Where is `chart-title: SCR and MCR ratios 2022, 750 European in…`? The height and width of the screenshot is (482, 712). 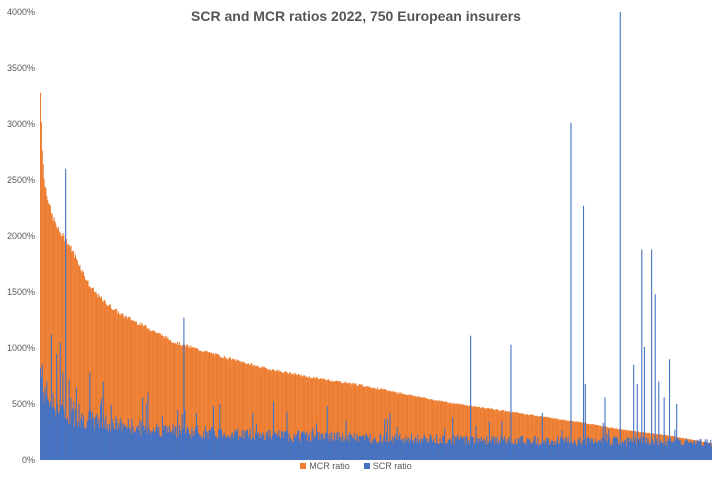 chart-title: SCR and MCR ratios 2022, 750 European in… is located at coordinates (356, 16).